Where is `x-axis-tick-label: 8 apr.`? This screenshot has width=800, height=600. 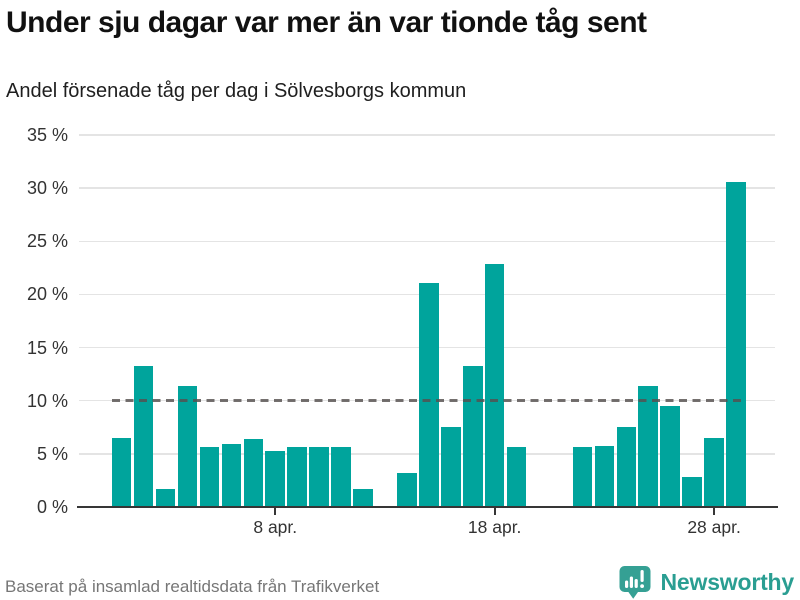 x-axis-tick-label: 8 apr. is located at coordinates (275, 527).